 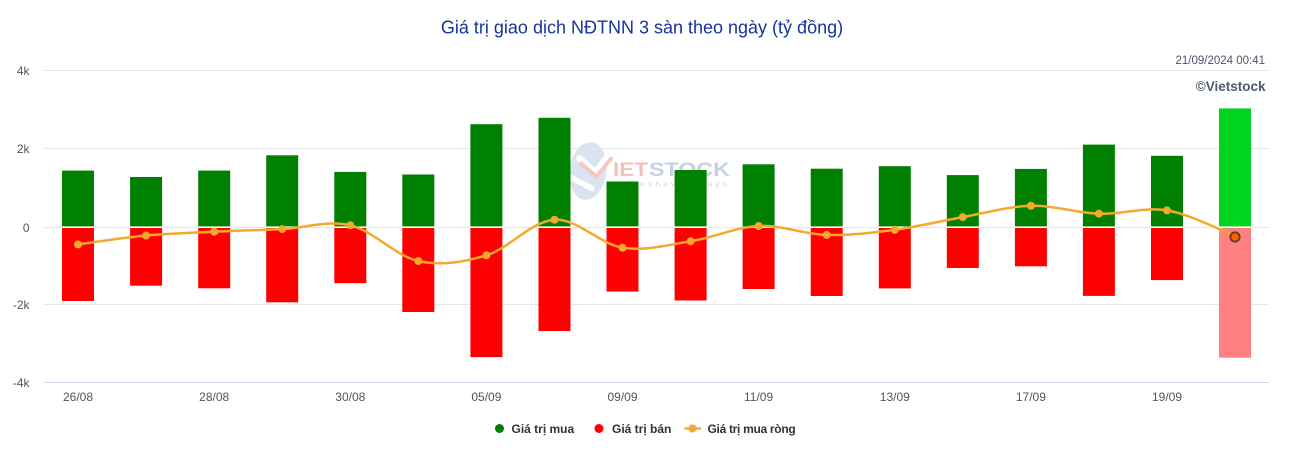 I want to click on svg-text: Giá trị mua, so click(x=543, y=429).